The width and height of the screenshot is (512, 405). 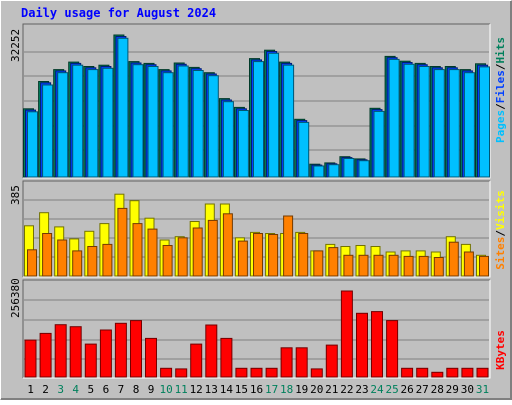 What do you see at coordinates (45, 389) in the screenshot?
I see `day-label-2: 2` at bounding box center [45, 389].